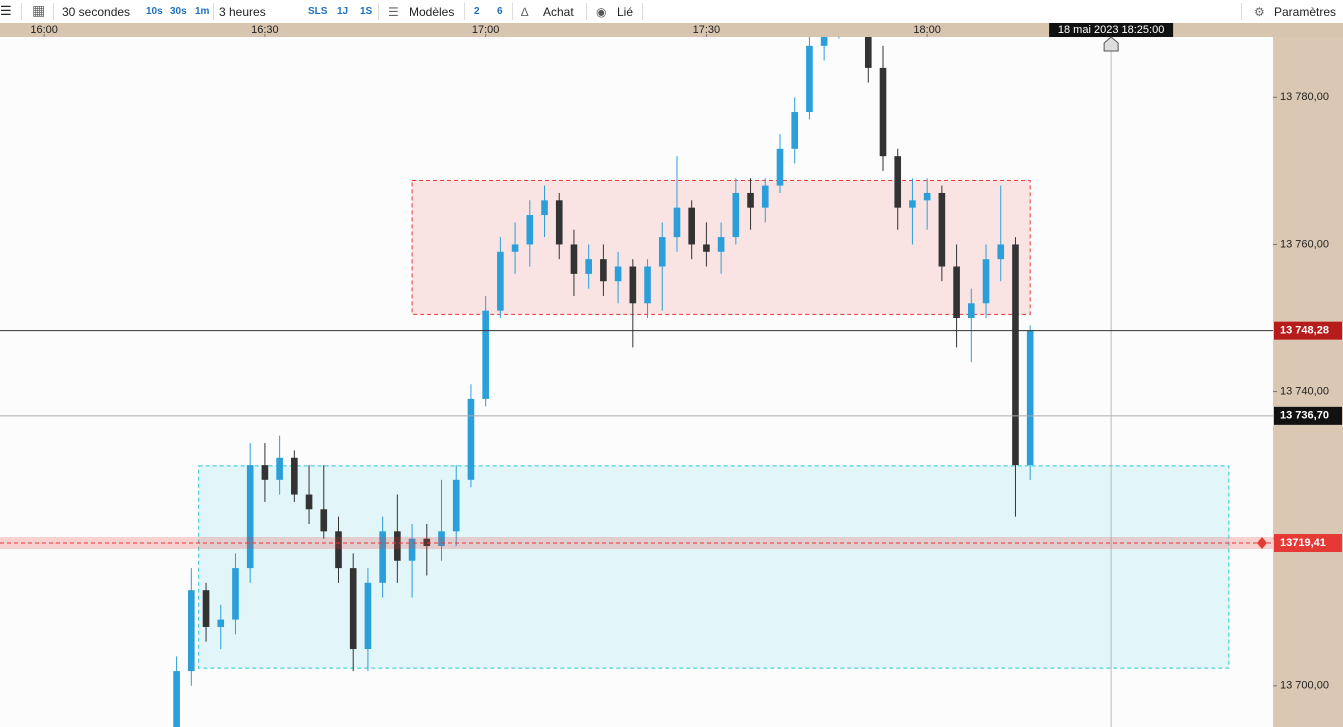 The width and height of the screenshot is (1343, 727). I want to click on price-badge-label: 13 748,28, so click(1304, 331).